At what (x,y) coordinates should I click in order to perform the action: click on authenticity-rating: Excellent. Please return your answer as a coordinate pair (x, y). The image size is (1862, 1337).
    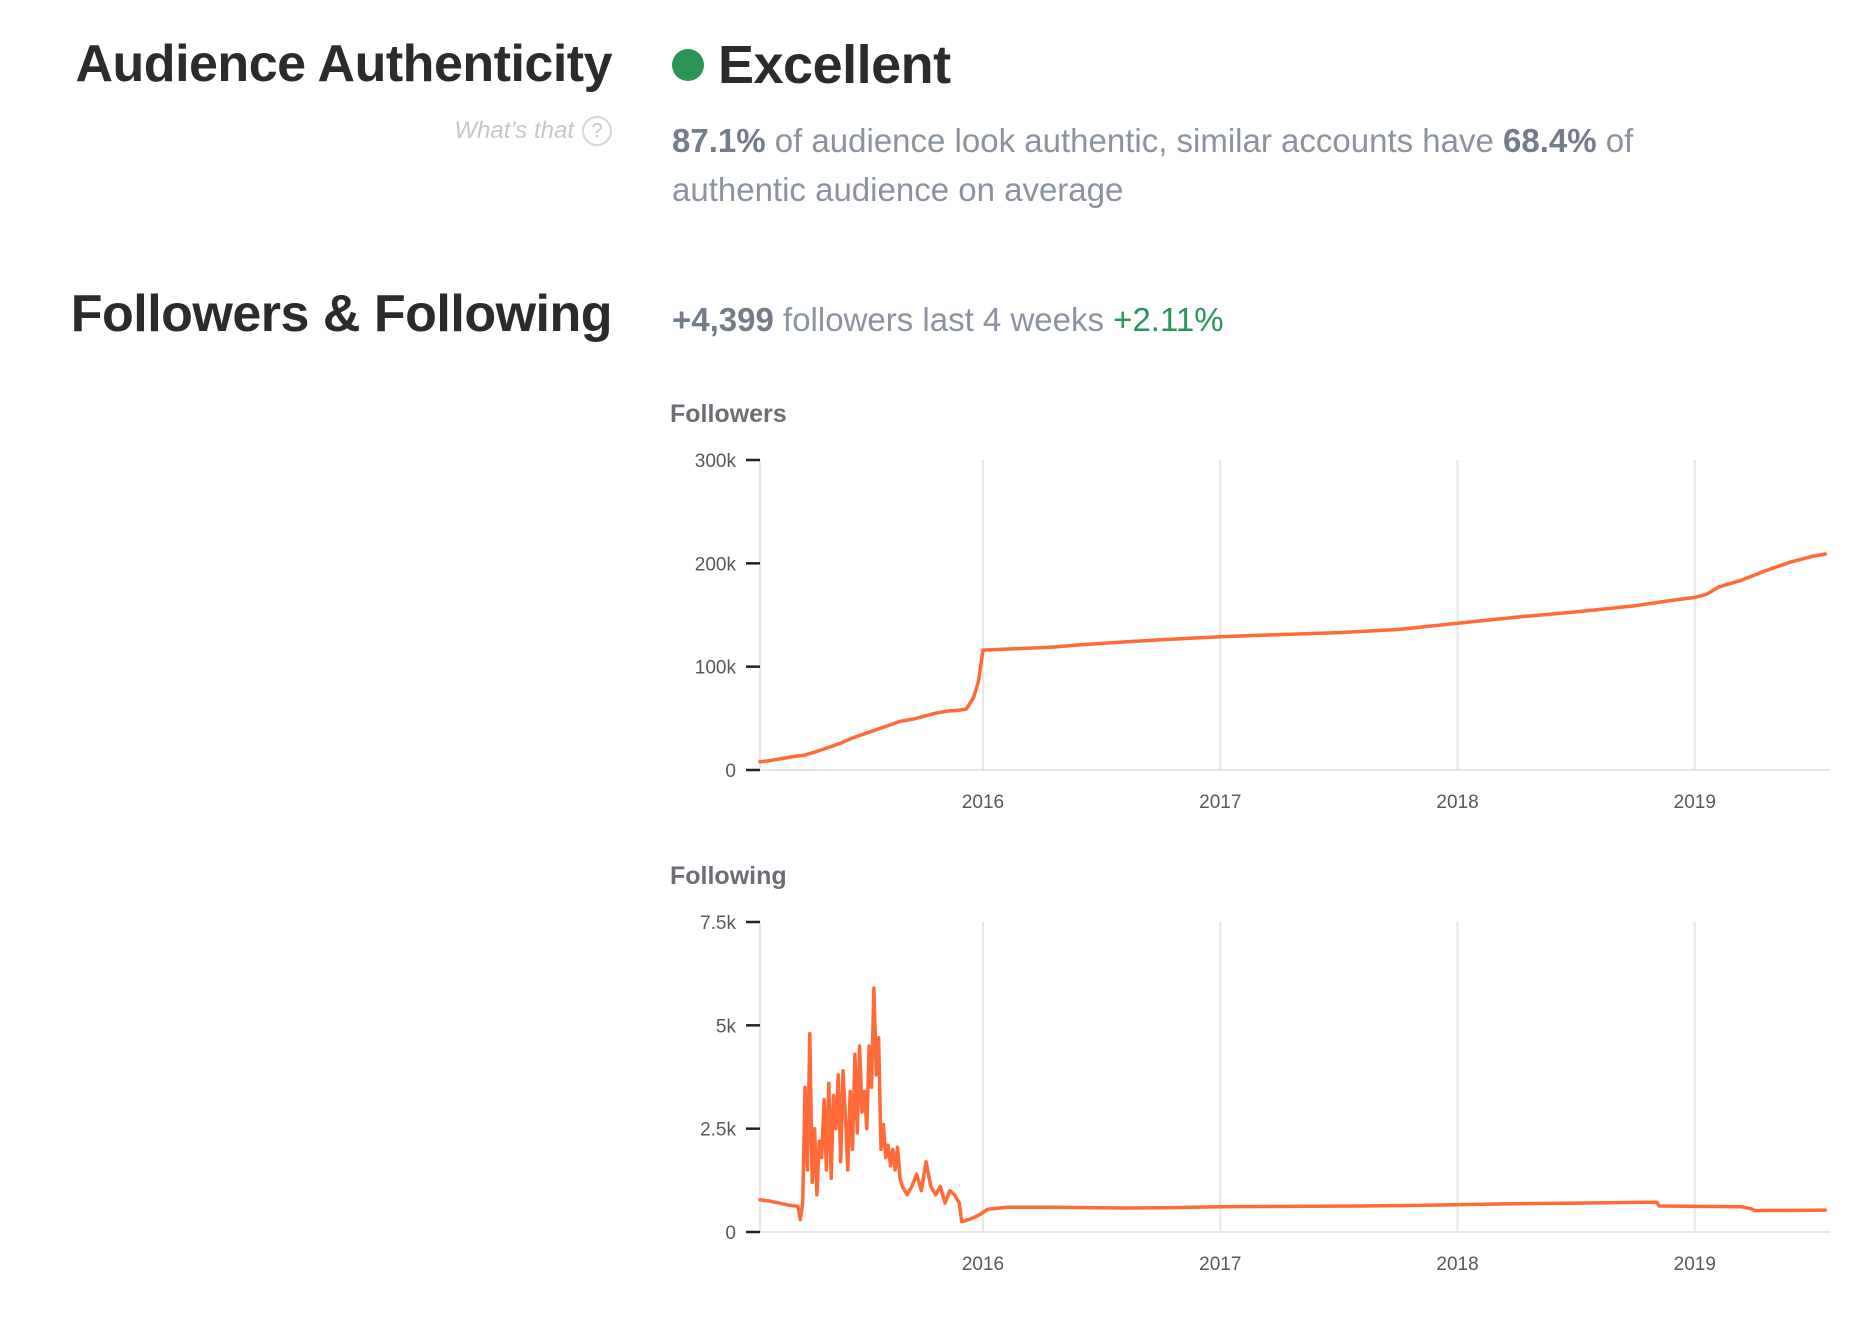
    Looking at the image, I should click on (811, 65).